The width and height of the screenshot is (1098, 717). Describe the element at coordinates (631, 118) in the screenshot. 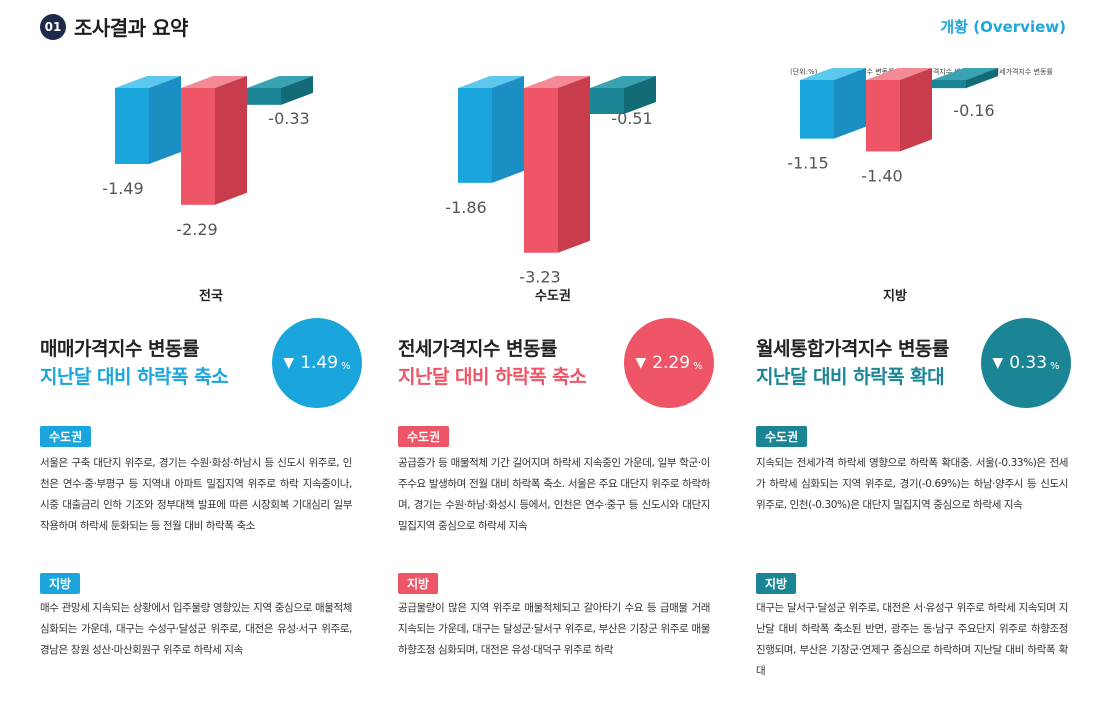

I see `data-label-capital-monthly: -0.51` at that location.